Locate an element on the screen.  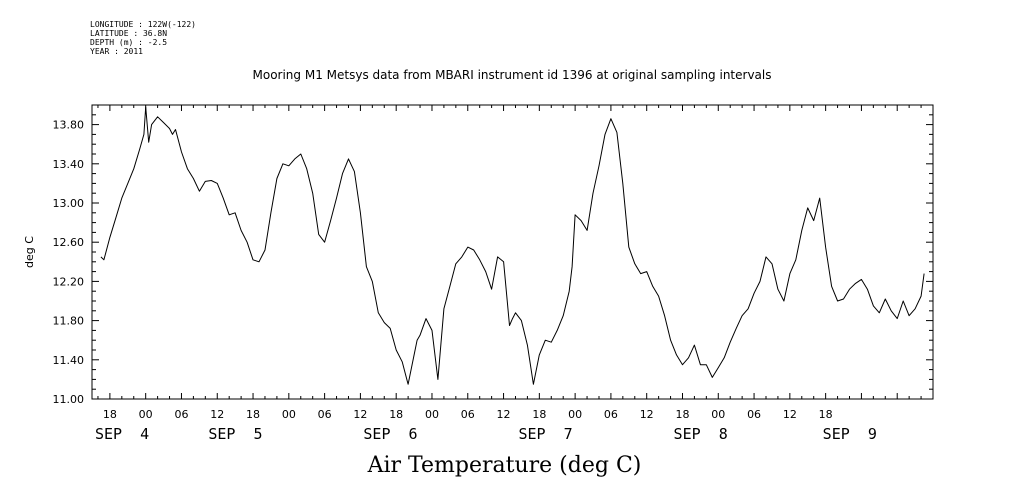
y-tick-label: 11.00 is located at coordinates (69, 399).